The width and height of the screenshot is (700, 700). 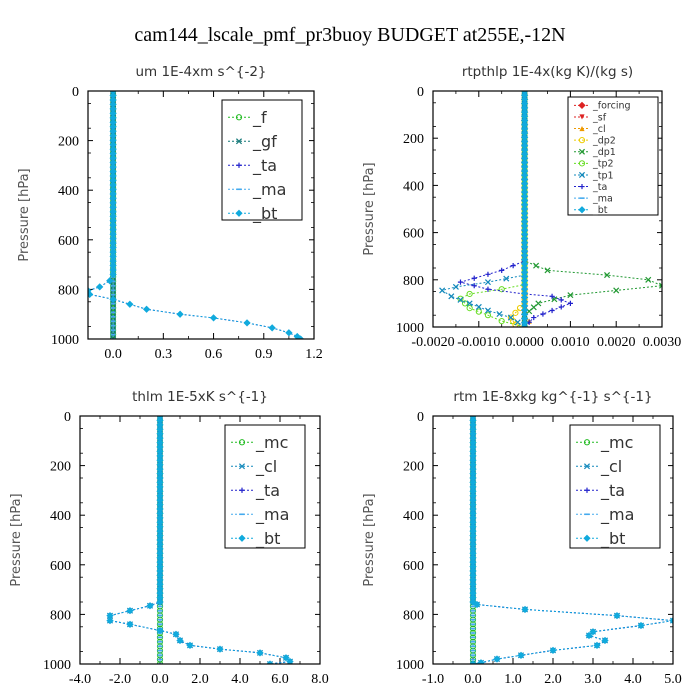 I want to click on legend-box, so click(x=262, y=160).